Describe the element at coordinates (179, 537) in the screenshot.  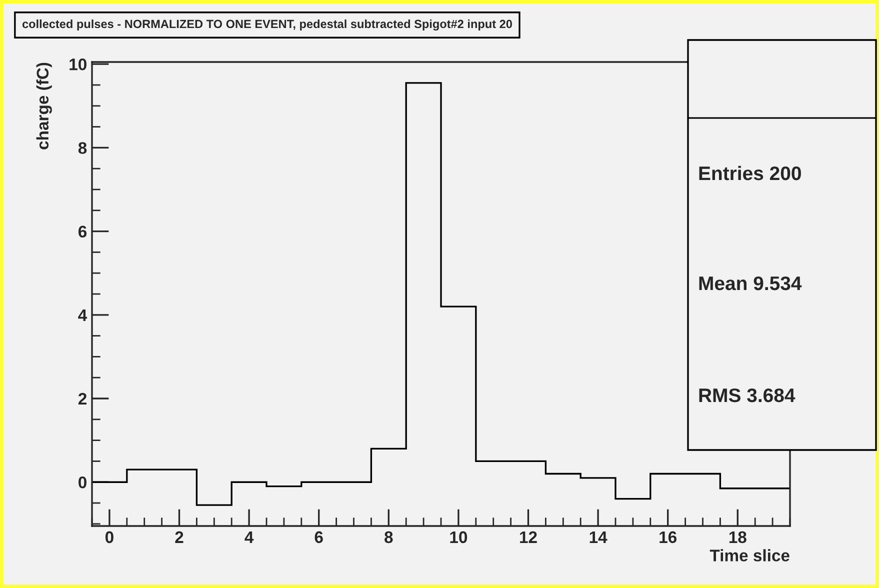
I see `x-tick-label: 2` at that location.